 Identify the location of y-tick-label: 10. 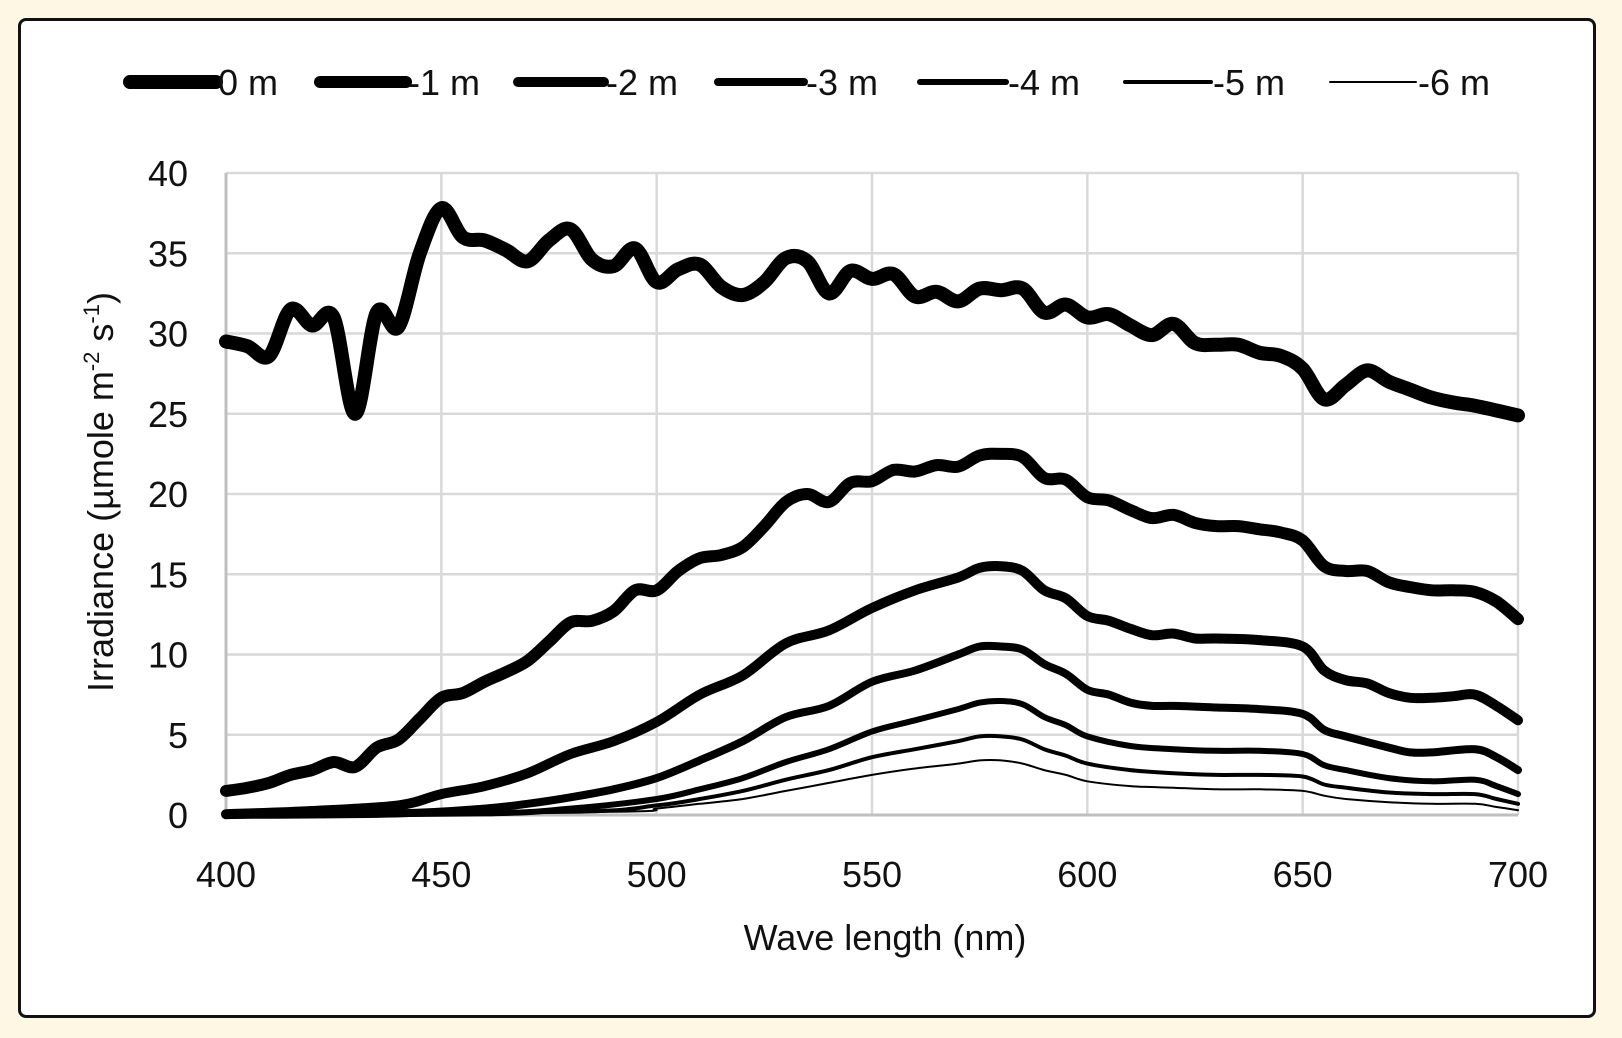
(168, 655).